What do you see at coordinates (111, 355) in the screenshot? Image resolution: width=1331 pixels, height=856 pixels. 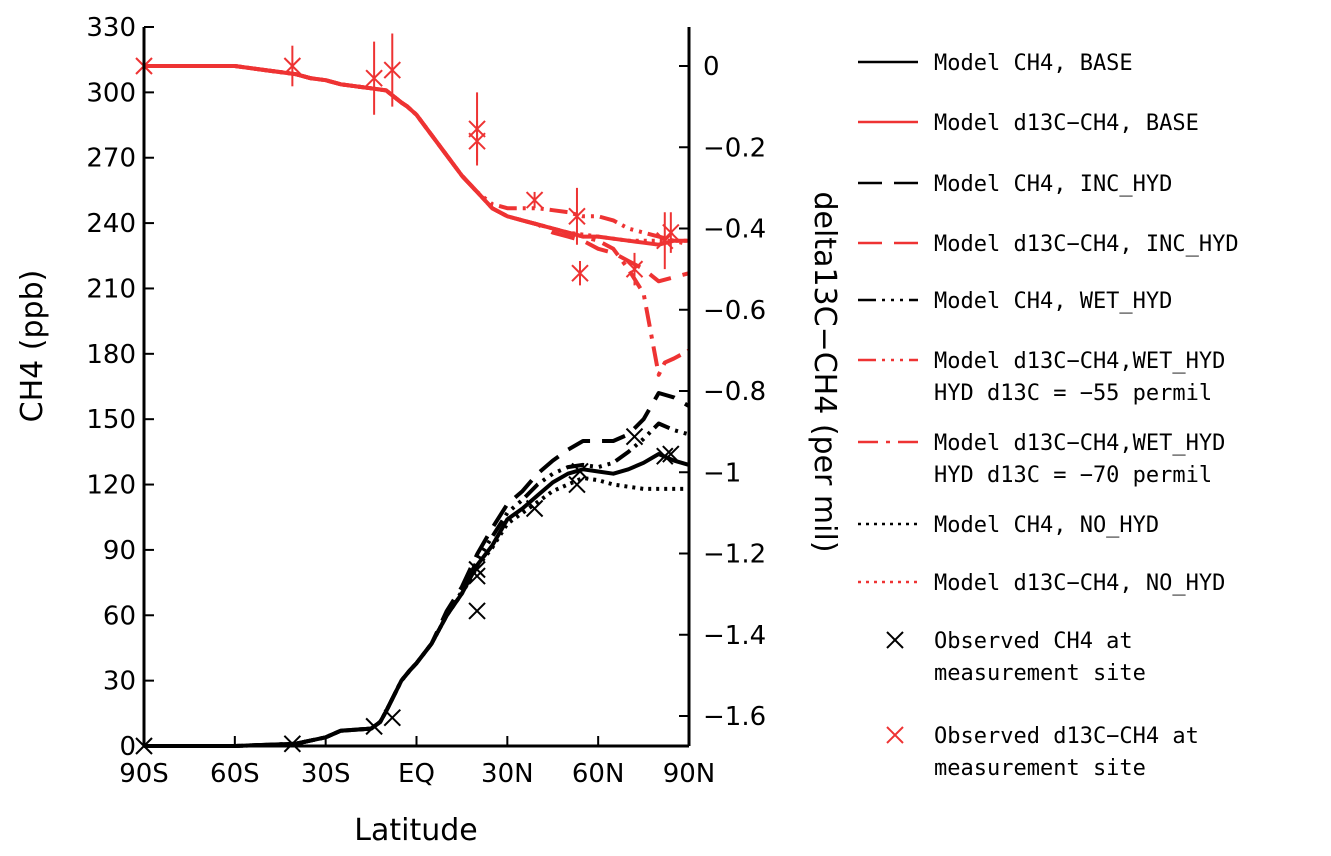 I see `y-left-tick-label: 180` at bounding box center [111, 355].